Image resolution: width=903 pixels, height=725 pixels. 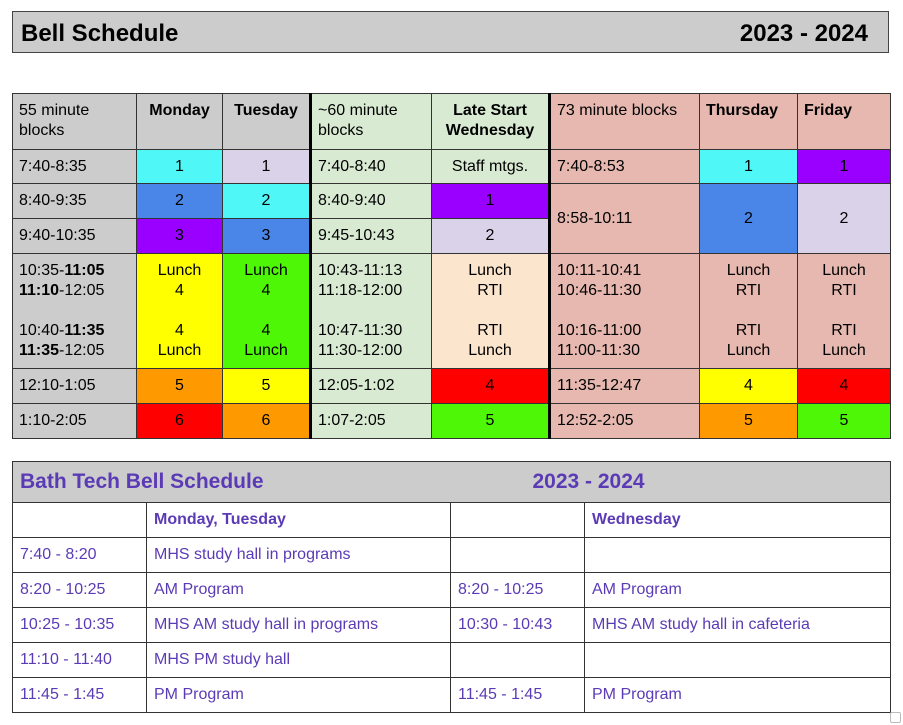 I want to click on header-55-blocks: 55 minute blocks, so click(x=74, y=121).